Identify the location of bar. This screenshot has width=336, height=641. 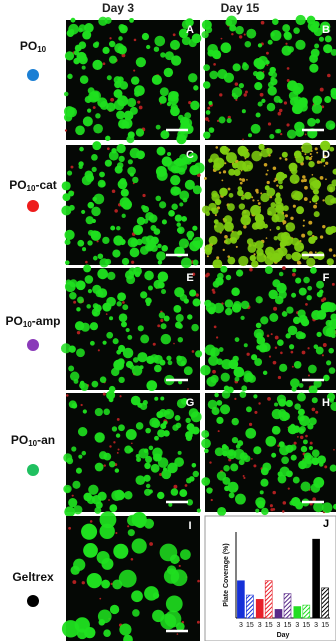
(325, 603).